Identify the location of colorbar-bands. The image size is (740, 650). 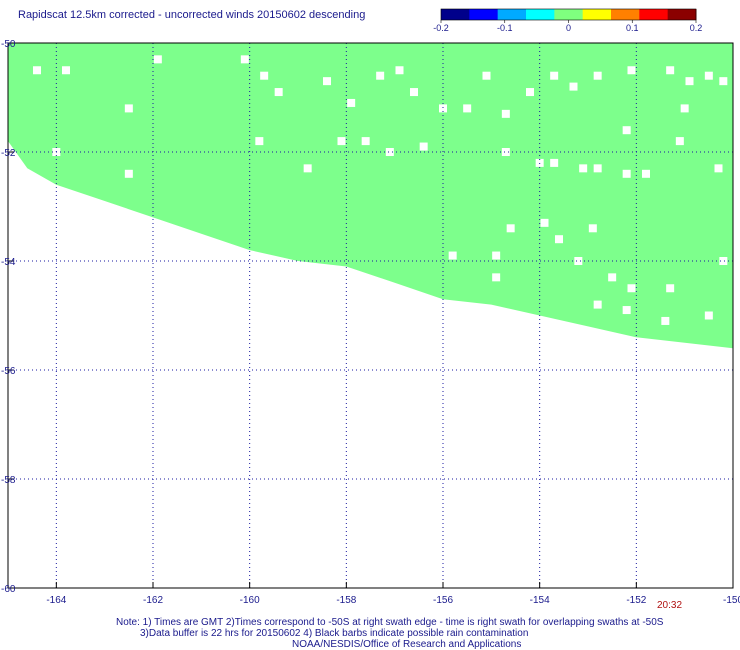
(569, 14).